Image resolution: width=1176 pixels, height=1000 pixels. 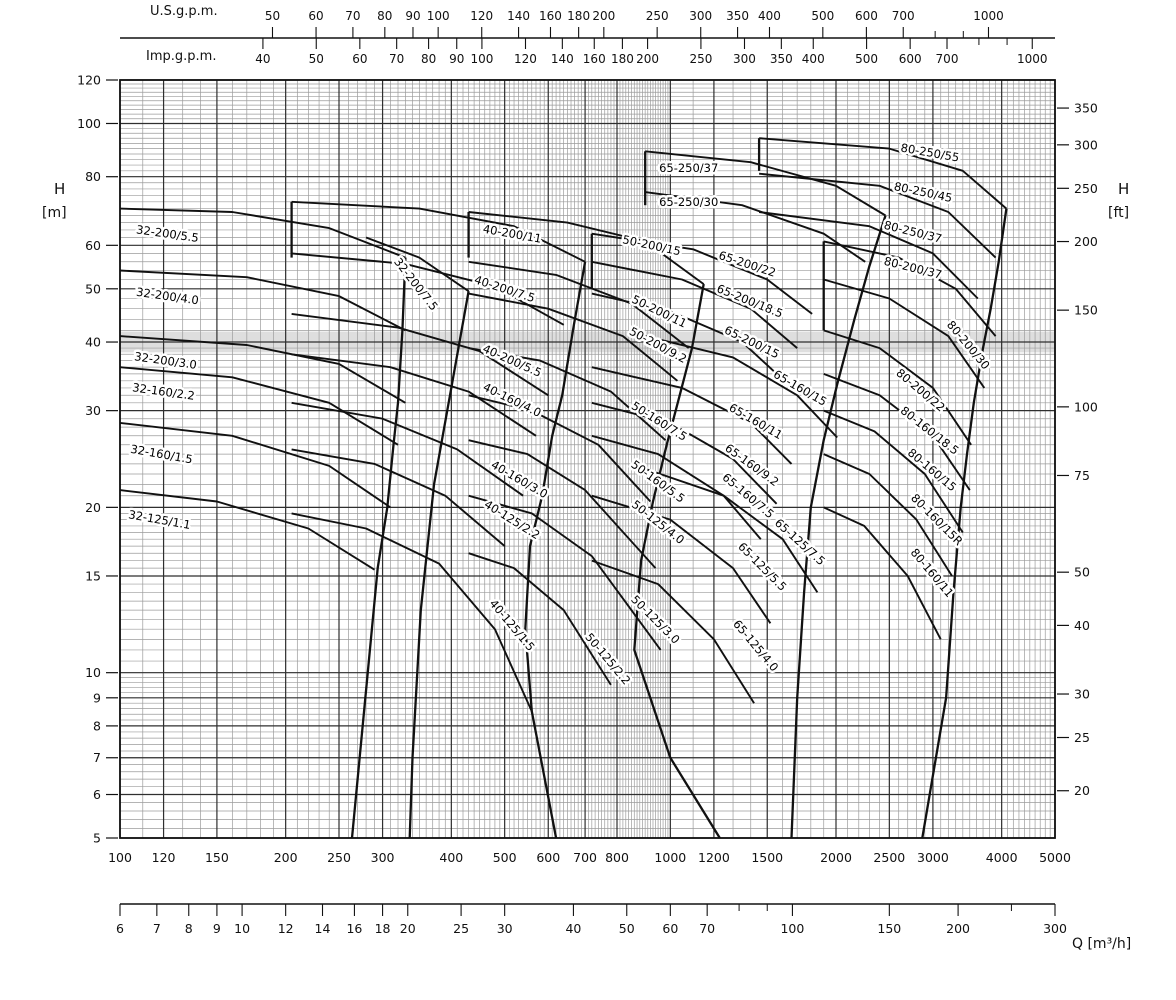 What do you see at coordinates (913, 232) in the screenshot?
I see `curve-label-80-250-37: 80-250/37` at bounding box center [913, 232].